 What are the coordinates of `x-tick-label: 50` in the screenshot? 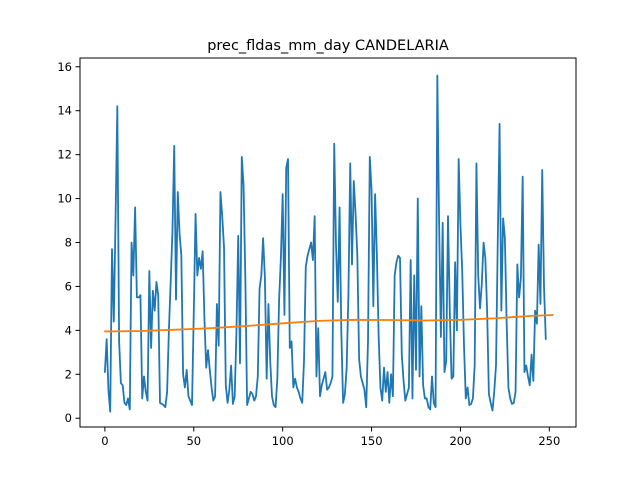 It's located at (193, 441).